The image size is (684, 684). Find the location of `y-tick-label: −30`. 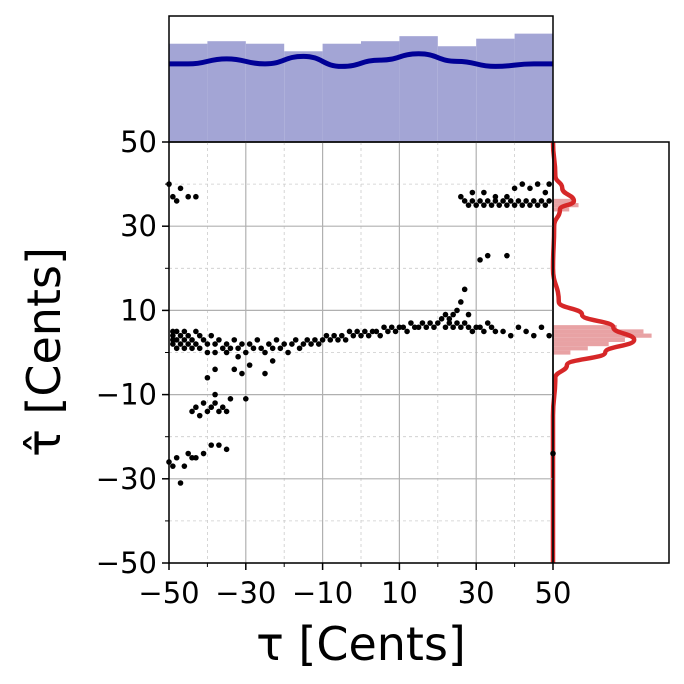

y-tick-label: −30 is located at coordinates (126, 479).